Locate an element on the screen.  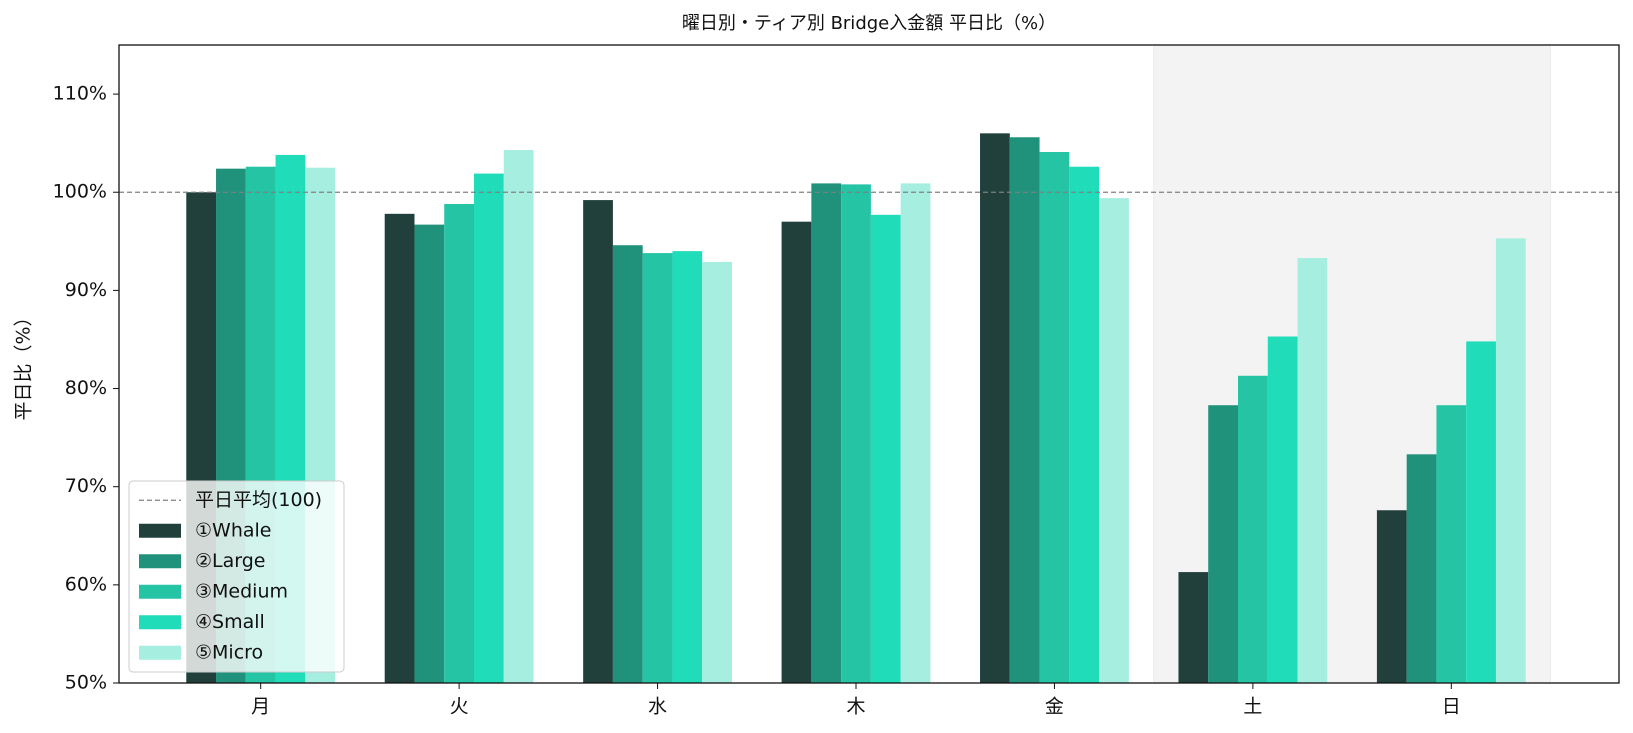
x-tick-label: 日 is located at coordinates (1451, 707).